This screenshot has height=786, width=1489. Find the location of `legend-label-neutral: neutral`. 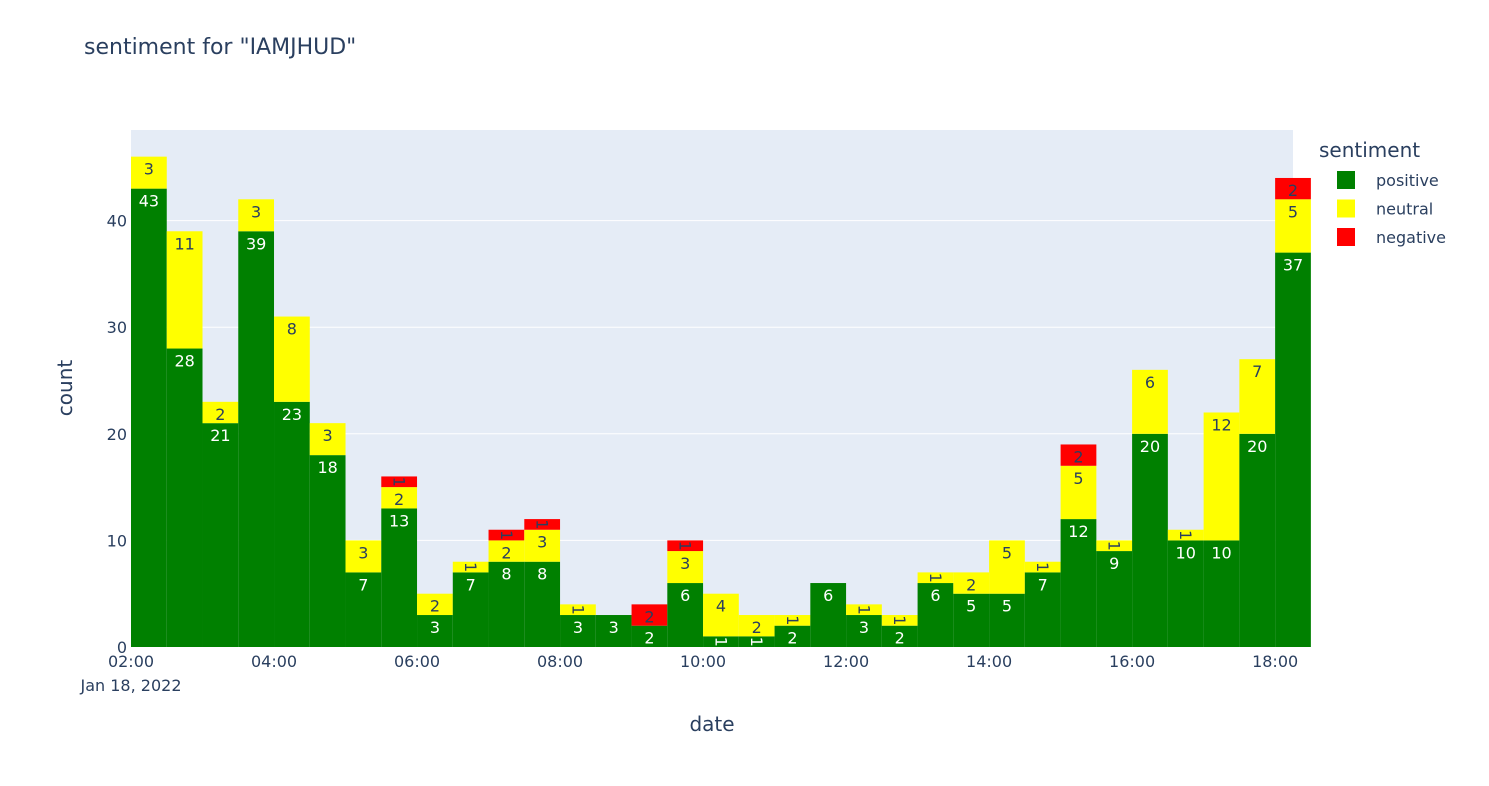

legend-label-neutral: neutral is located at coordinates (1404, 209).